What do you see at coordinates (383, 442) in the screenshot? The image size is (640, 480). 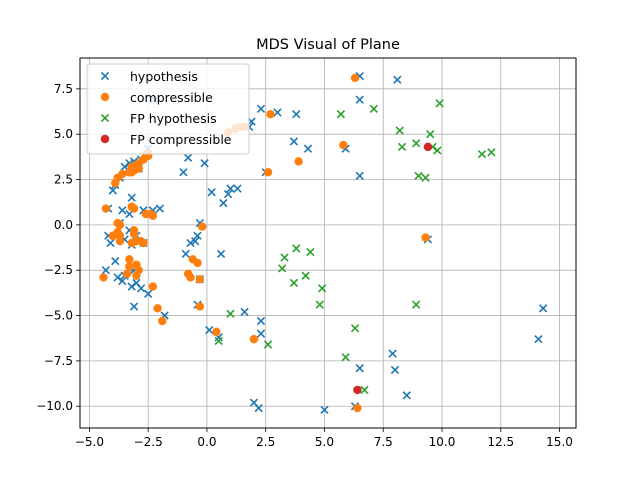 I see `x-tick-label: 7.5` at bounding box center [383, 442].